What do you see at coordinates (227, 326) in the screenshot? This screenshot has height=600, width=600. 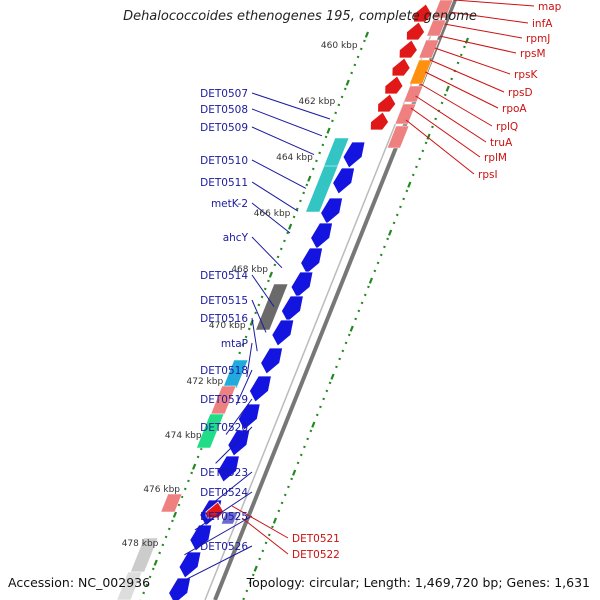 I see `kbp-tick-label: 470 kbp` at bounding box center [227, 326].